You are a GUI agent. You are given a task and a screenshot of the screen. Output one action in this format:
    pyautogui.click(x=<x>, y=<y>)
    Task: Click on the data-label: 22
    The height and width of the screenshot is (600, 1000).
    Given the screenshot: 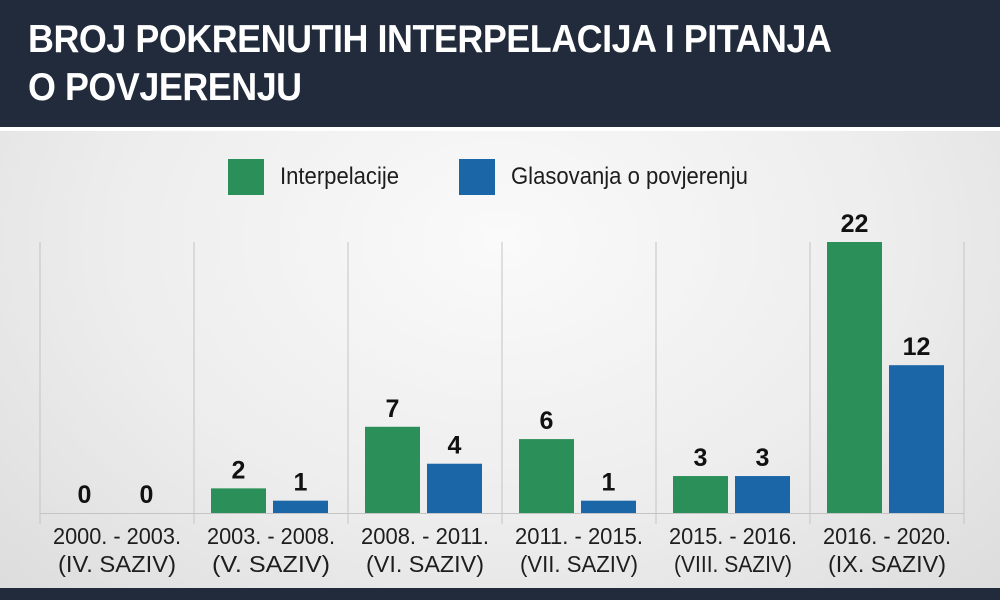 What is the action you would take?
    pyautogui.click(x=855, y=224)
    